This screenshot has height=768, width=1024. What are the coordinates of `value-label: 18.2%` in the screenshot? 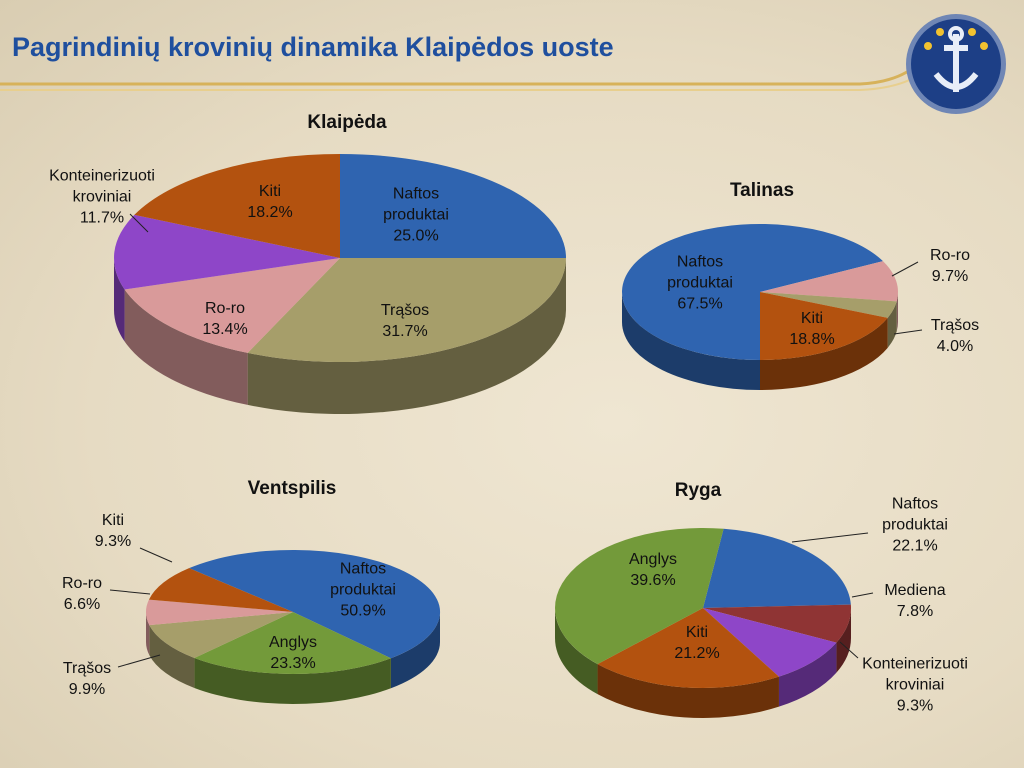 It's located at (270, 212).